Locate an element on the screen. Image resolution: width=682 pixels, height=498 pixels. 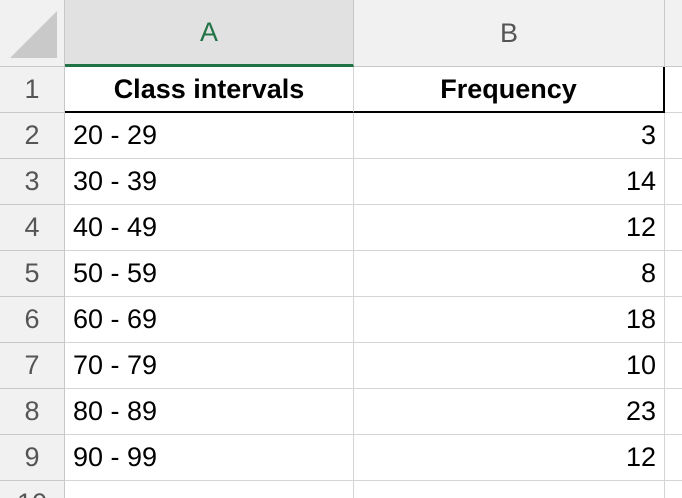
cell-a1: Class intervals is located at coordinates (209, 90).